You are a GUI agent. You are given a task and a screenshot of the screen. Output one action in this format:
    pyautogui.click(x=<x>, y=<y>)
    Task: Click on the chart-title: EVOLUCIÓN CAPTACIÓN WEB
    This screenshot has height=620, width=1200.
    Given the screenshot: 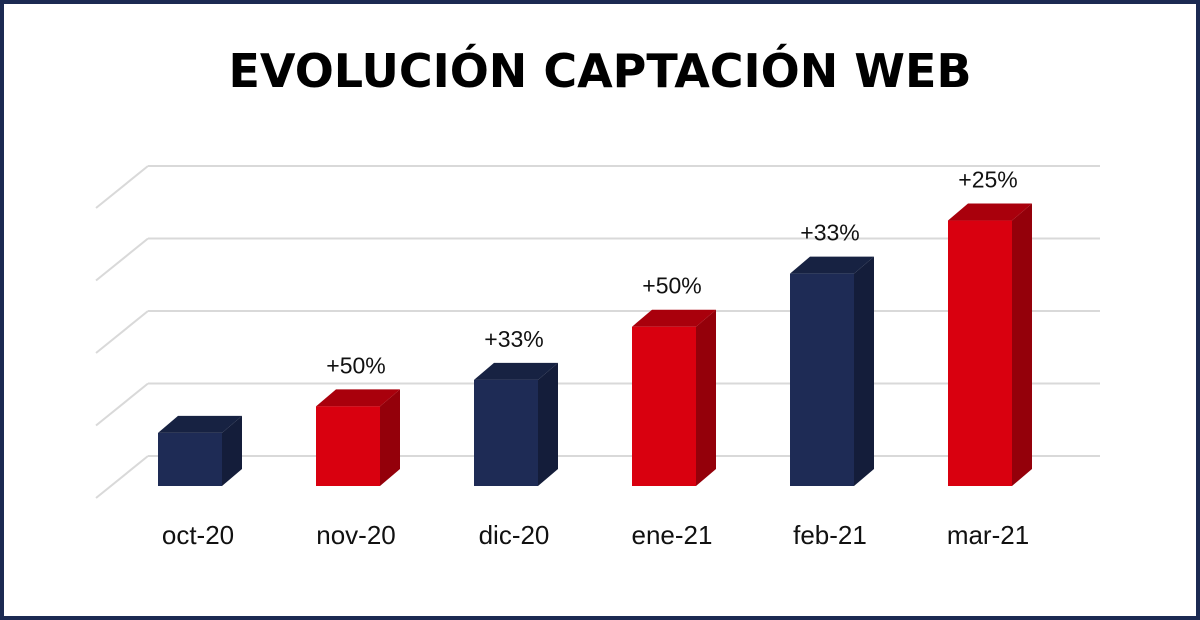 What is the action you would take?
    pyautogui.click(x=600, y=71)
    